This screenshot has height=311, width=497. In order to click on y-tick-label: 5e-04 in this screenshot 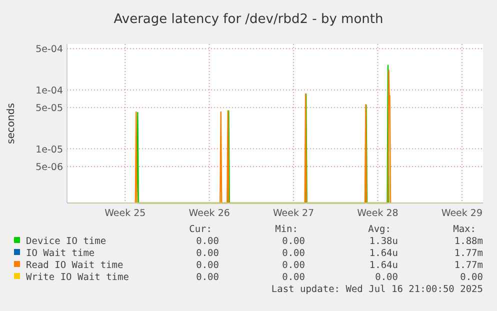, I will do `click(49, 50)`.